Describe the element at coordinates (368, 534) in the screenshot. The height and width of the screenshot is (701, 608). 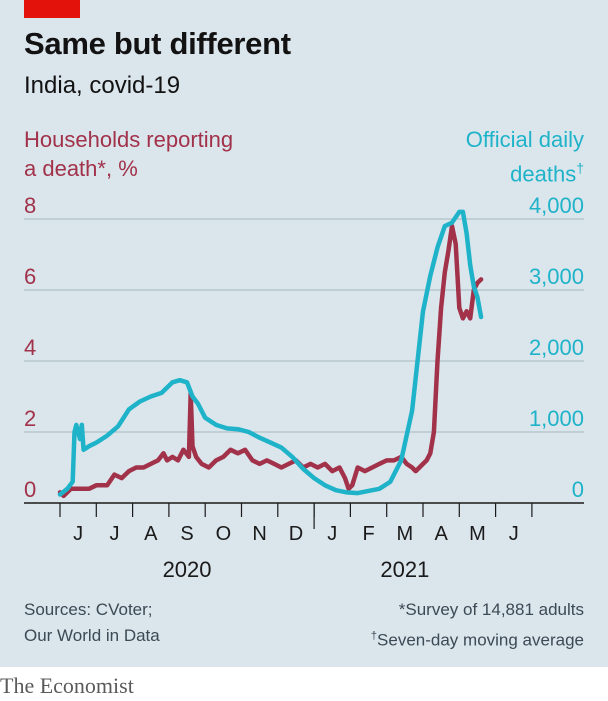
I see `month-label: F` at that location.